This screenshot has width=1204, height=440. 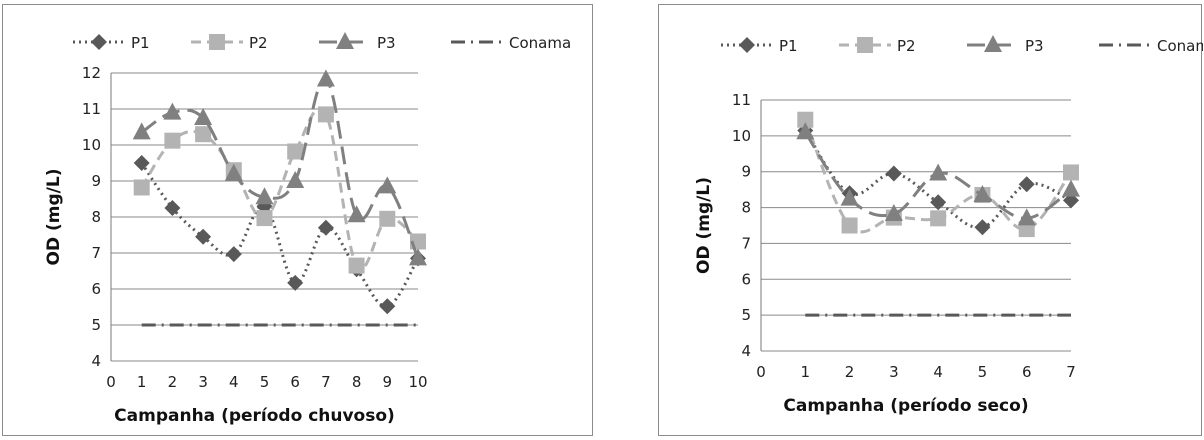 I want to click on series-line-p1, so click(x=280, y=235).